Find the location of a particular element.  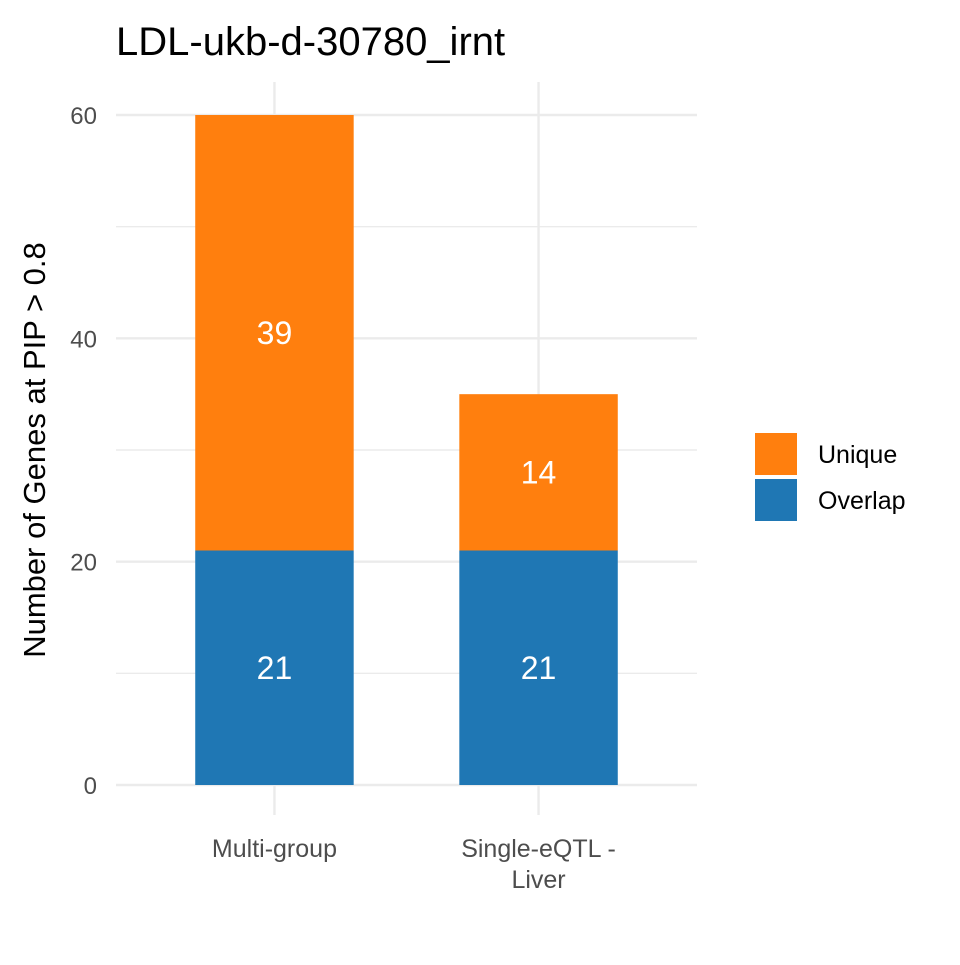

y-tick-label: 0 is located at coordinates (90, 786).